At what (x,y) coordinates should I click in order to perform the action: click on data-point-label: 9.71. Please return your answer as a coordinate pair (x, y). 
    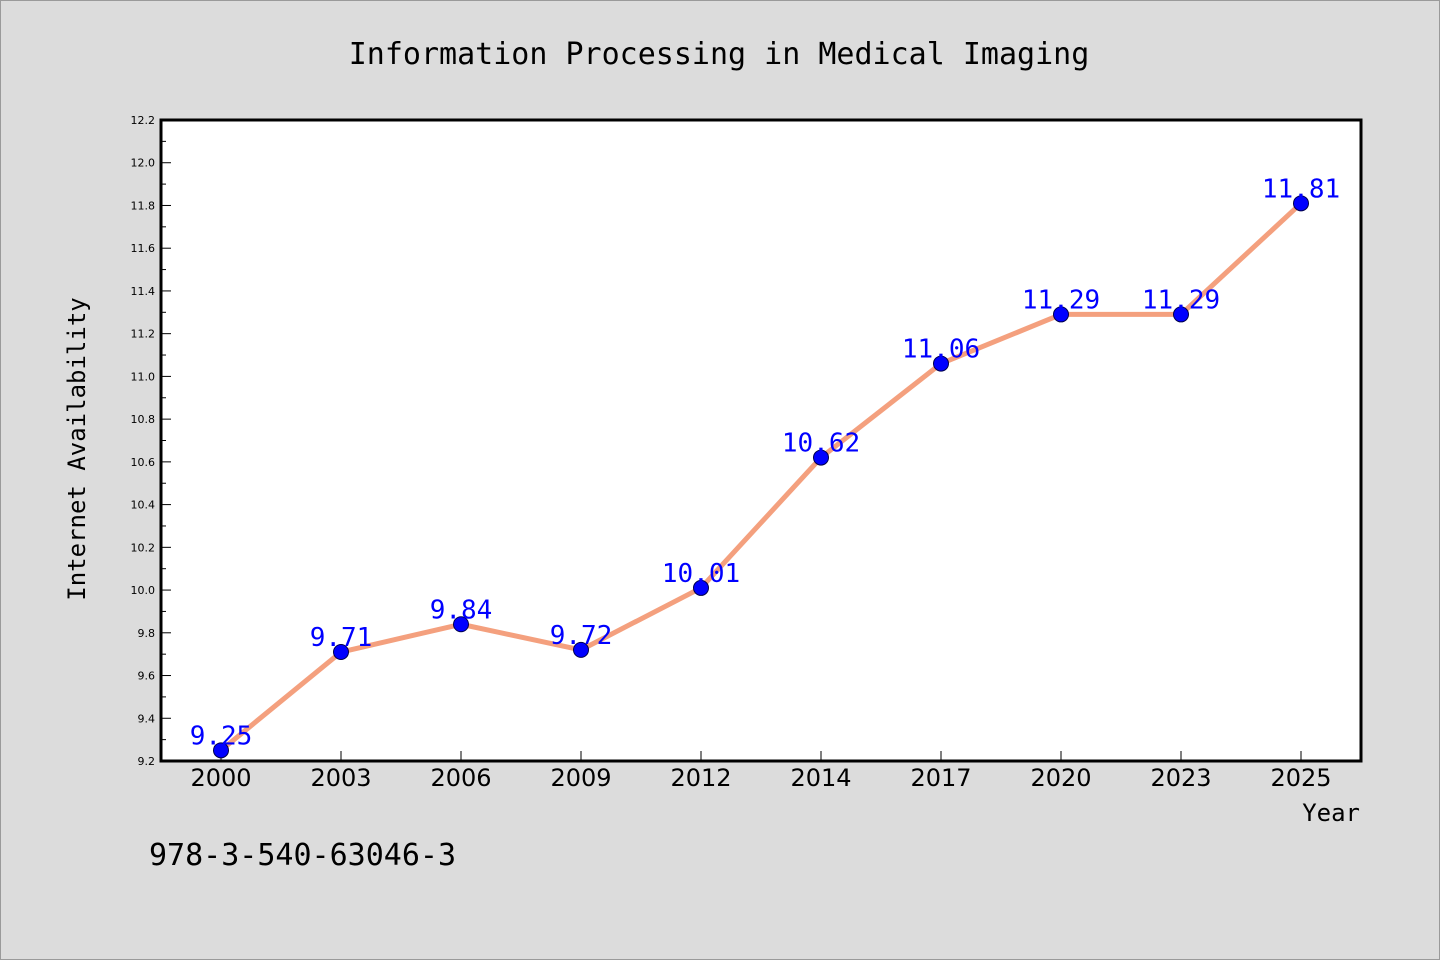
    Looking at the image, I should click on (341, 638).